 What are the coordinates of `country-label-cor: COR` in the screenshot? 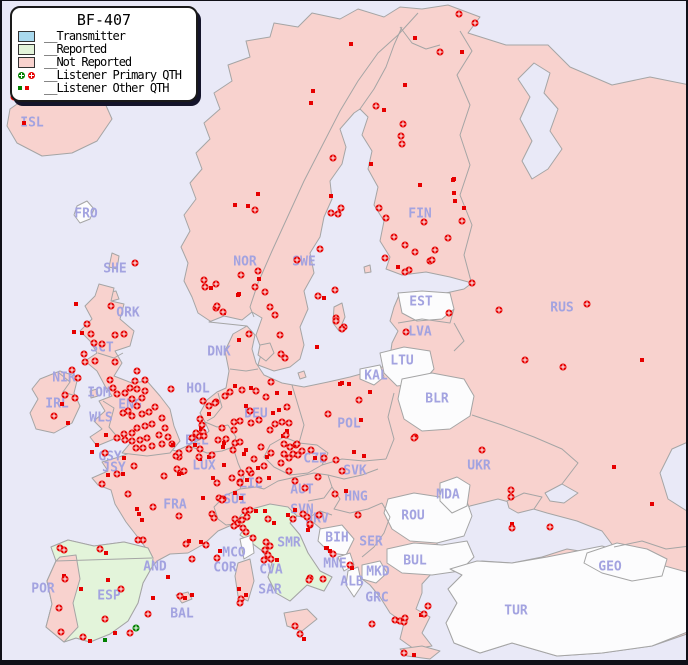 It's located at (225, 568).